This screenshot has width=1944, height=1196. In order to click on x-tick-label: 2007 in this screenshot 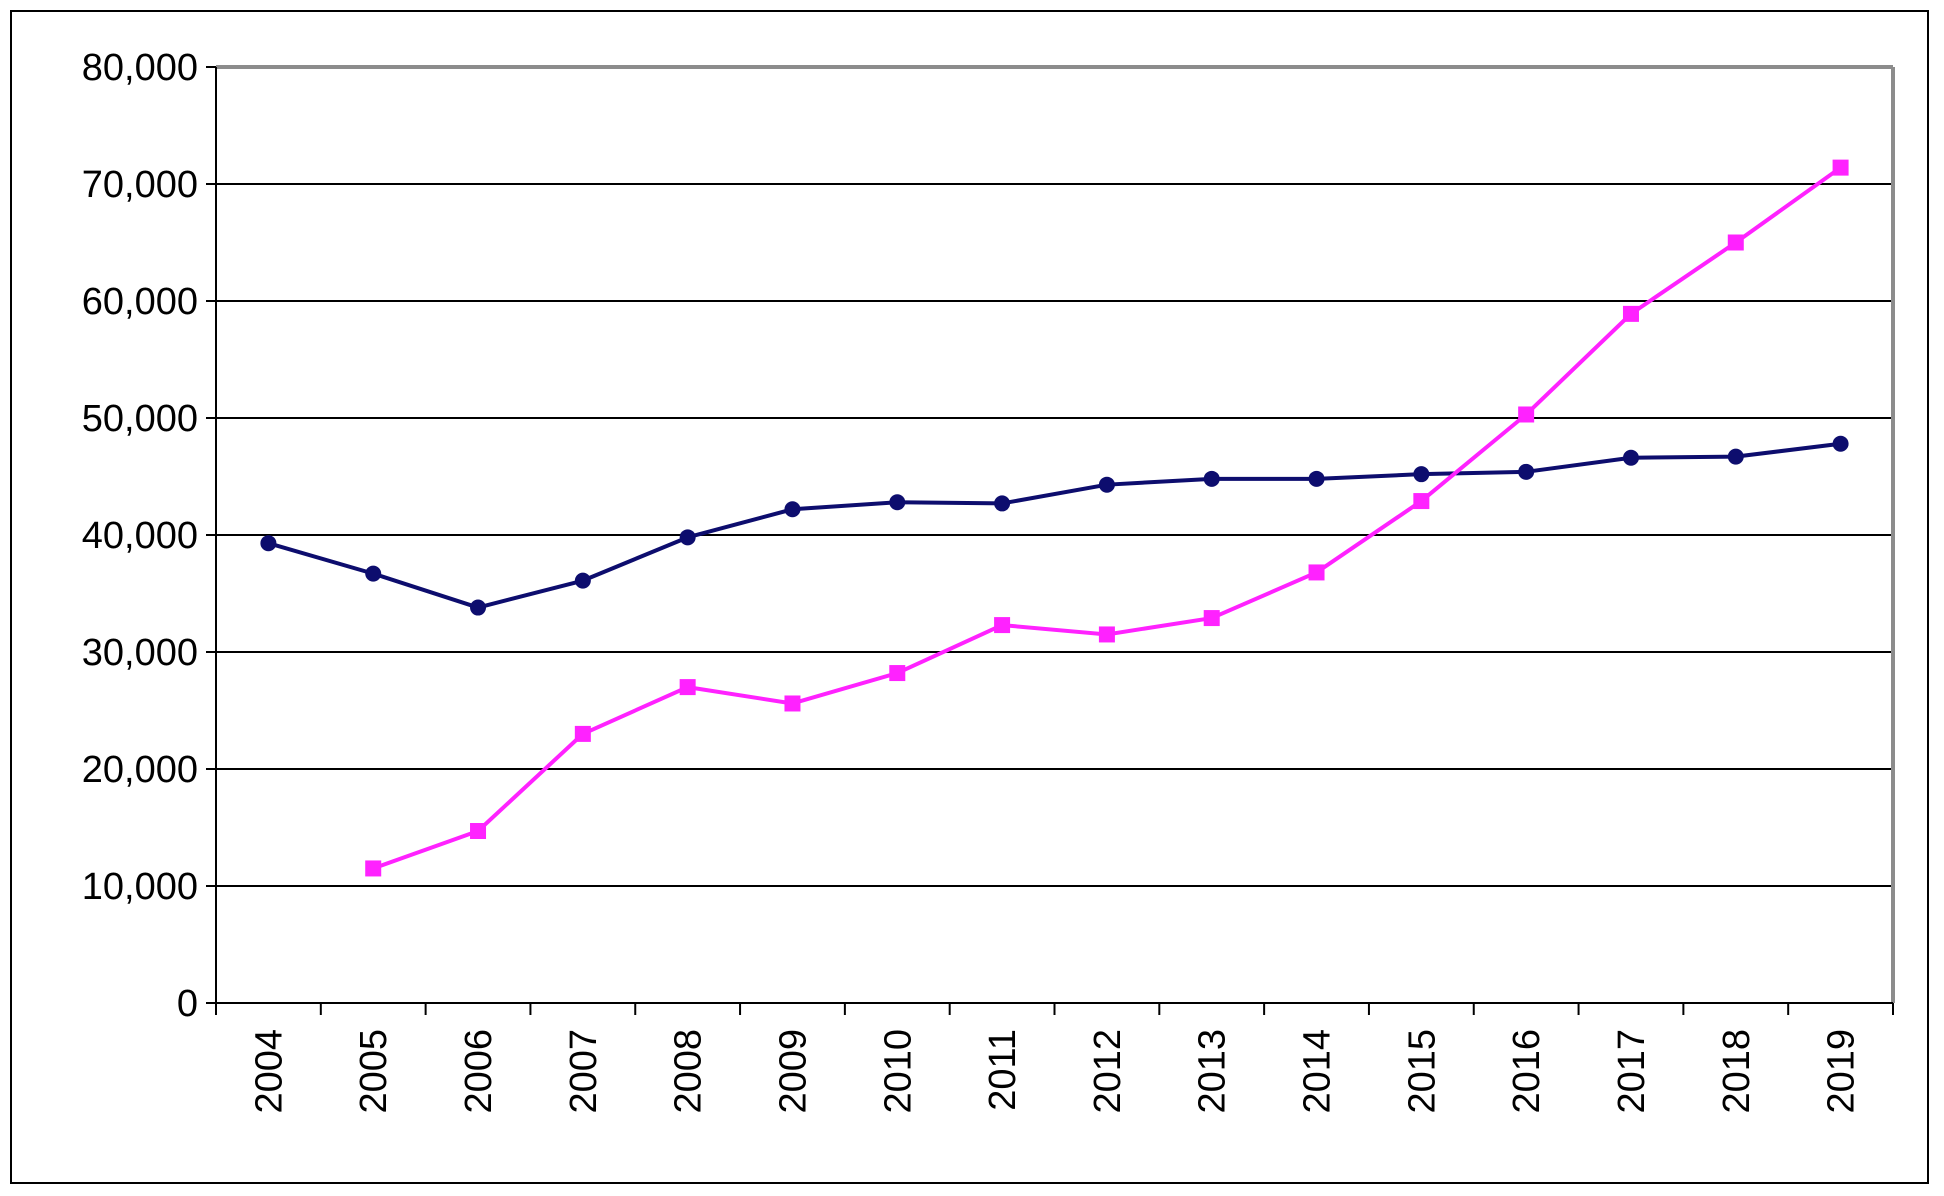, I will do `click(584, 1071)`.